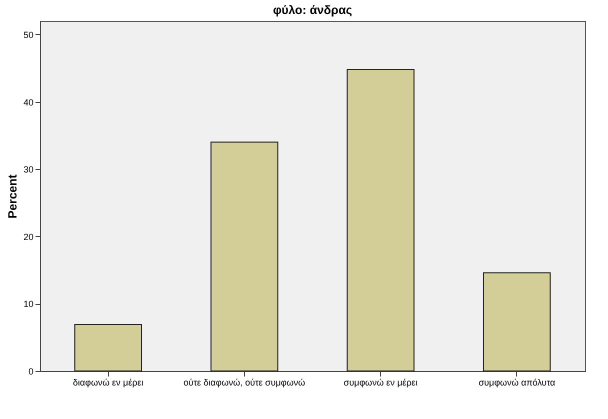  What do you see at coordinates (28, 35) in the screenshot?
I see `y-tick-label: 50` at bounding box center [28, 35].